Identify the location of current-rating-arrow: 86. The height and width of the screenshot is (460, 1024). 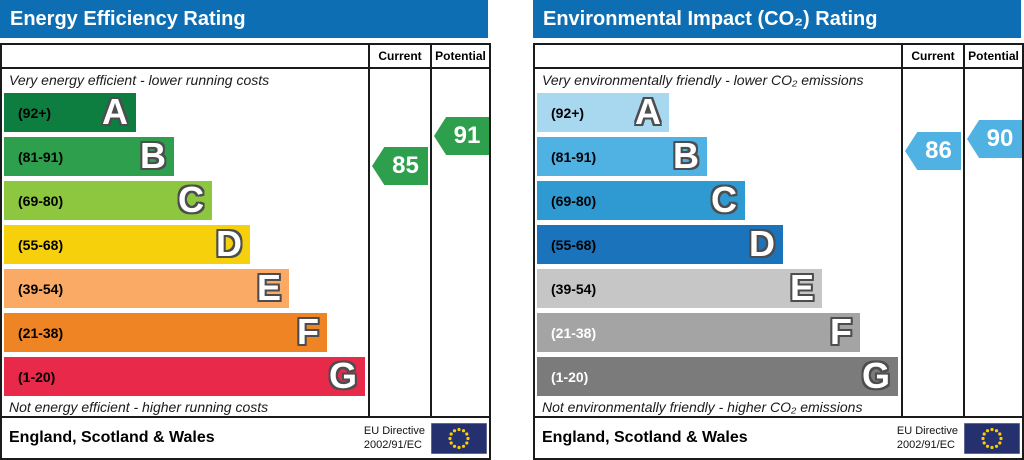
(933, 151).